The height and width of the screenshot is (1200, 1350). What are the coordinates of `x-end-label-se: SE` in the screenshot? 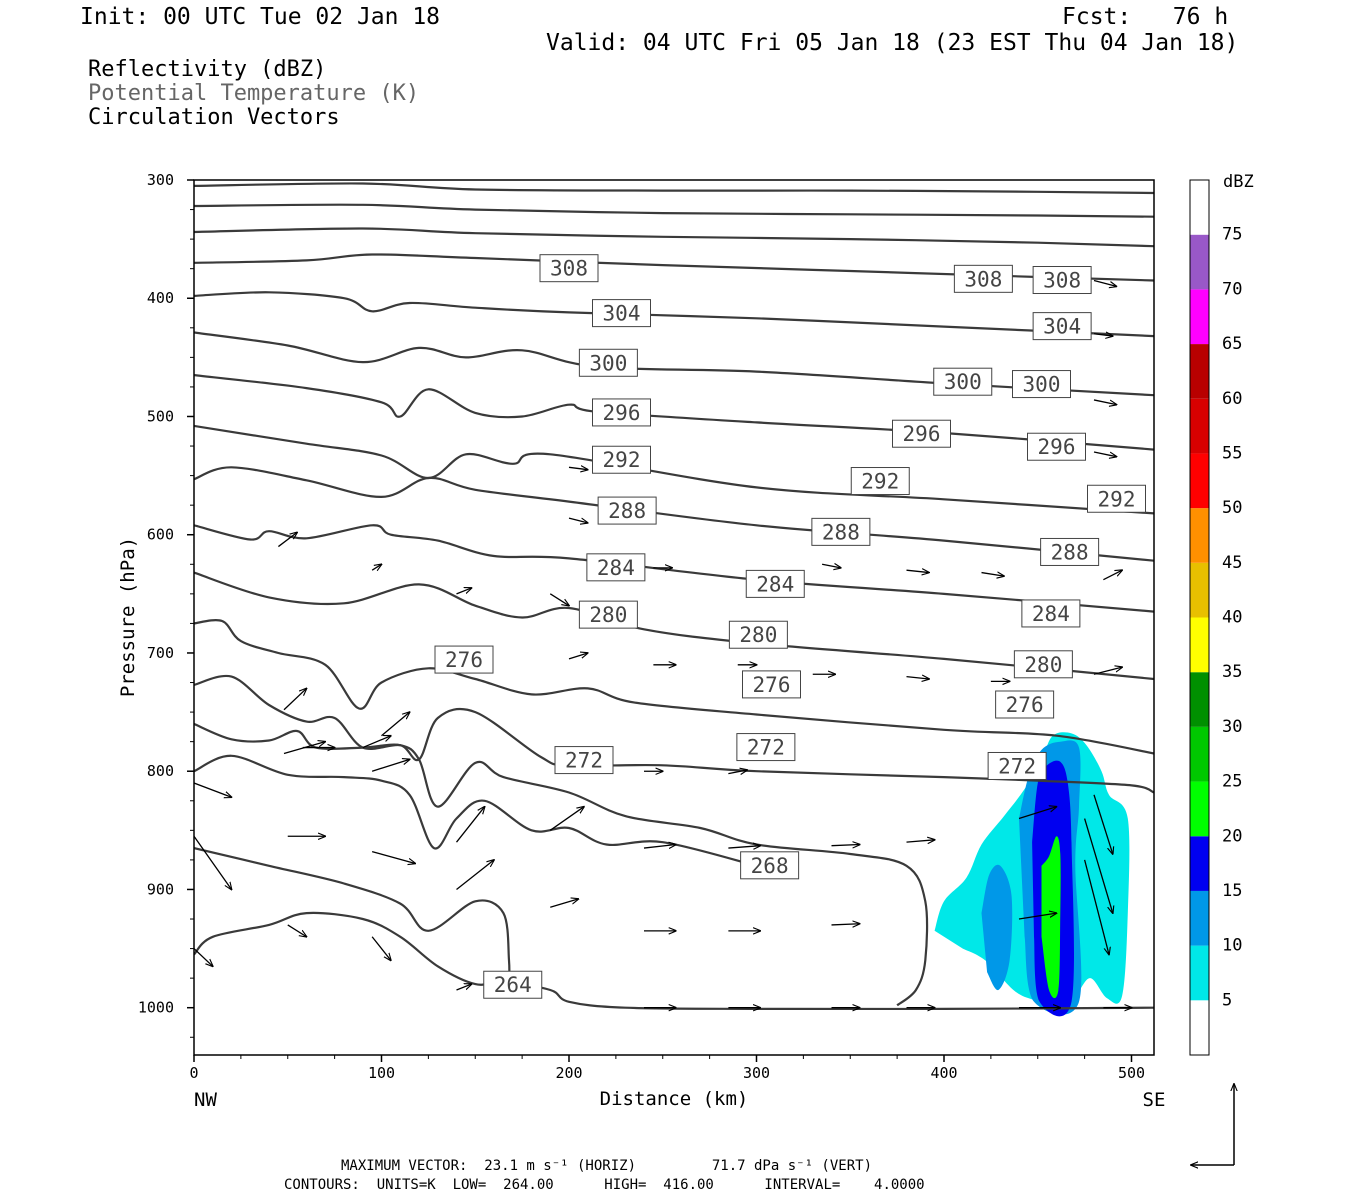 It's located at (1154, 1100).